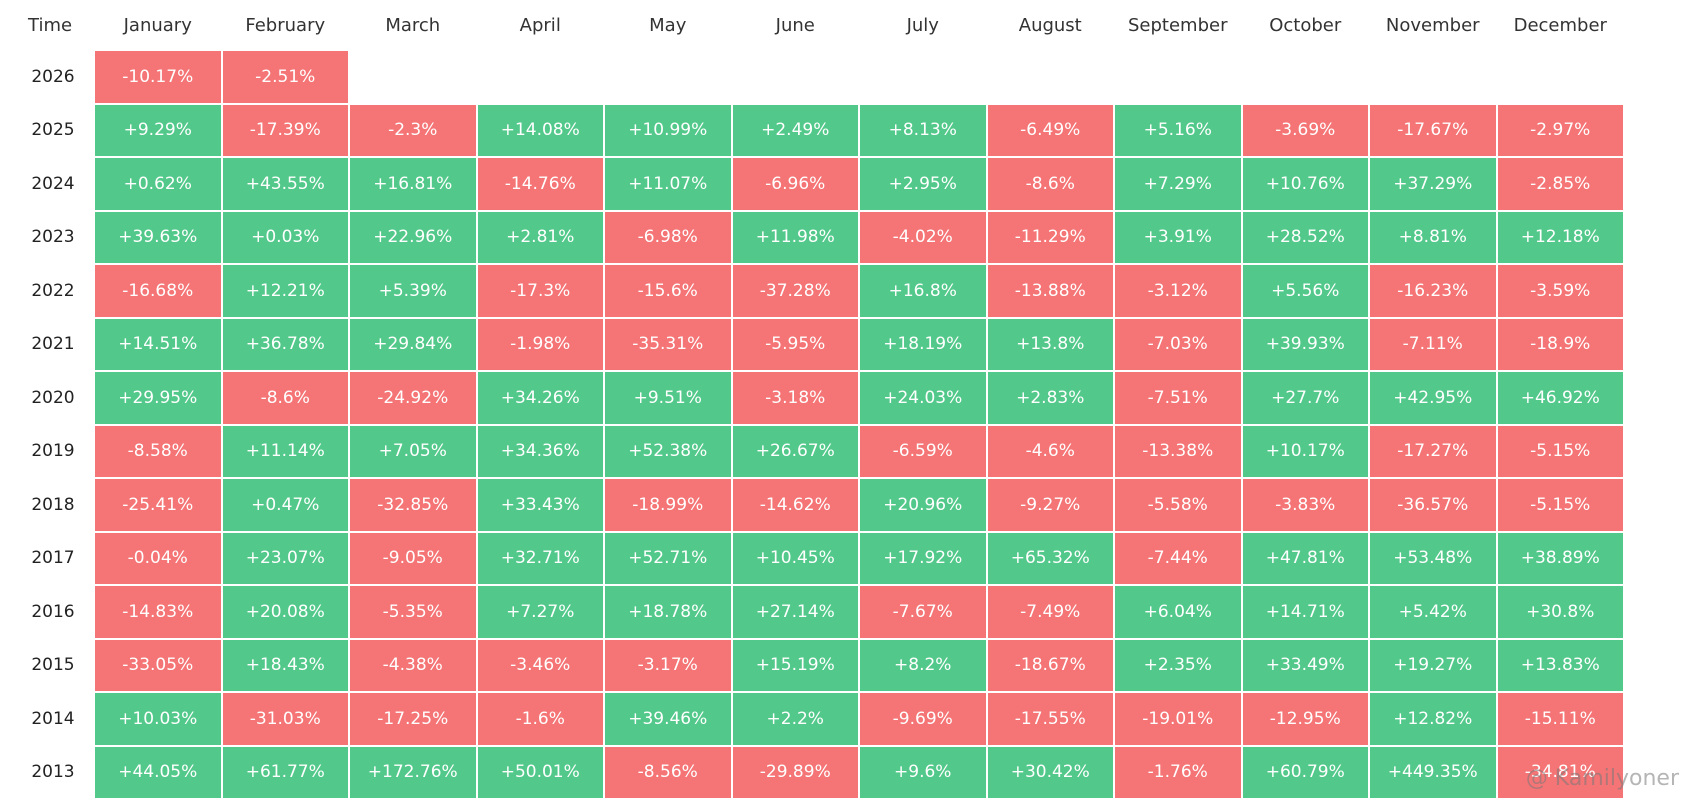 The image size is (1683, 803). What do you see at coordinates (668, 291) in the screenshot?
I see `return-cell: -15.6%` at bounding box center [668, 291].